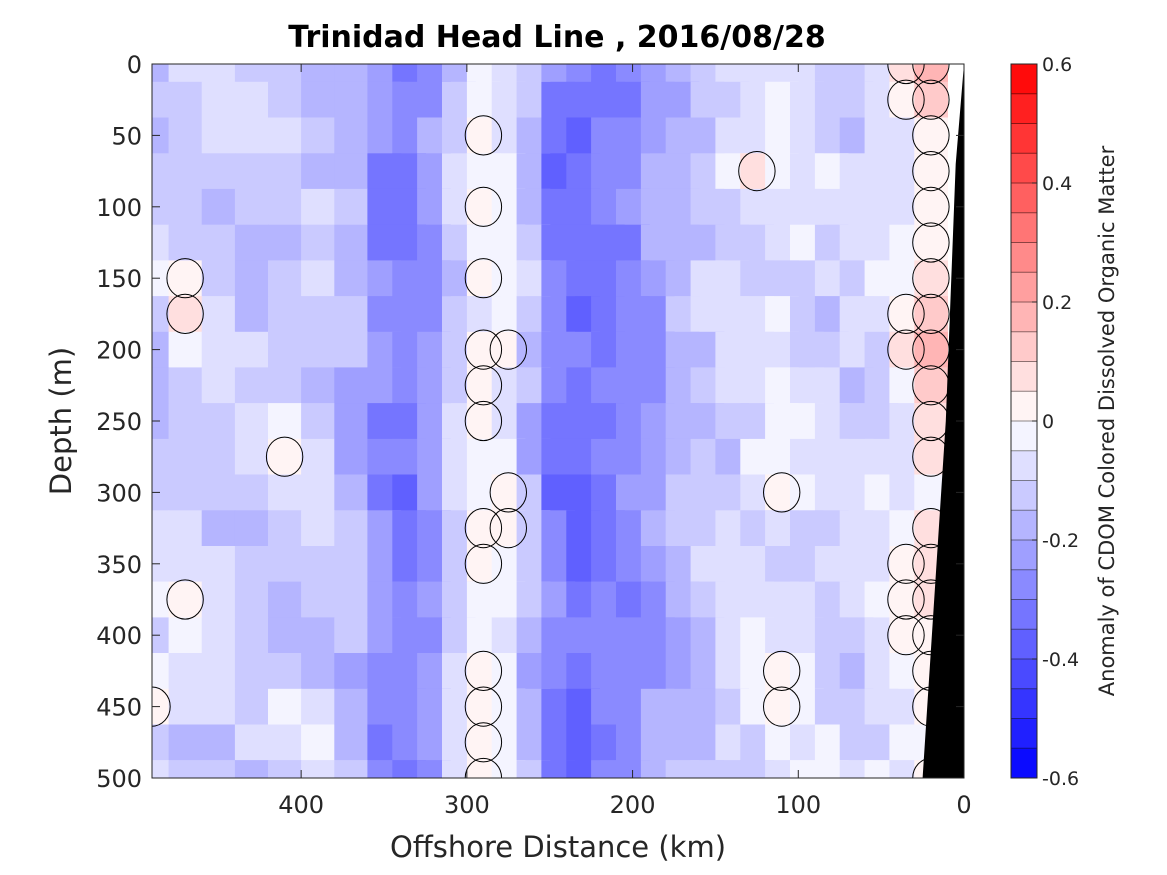 This screenshot has height=875, width=1167. Describe the element at coordinates (943, 421) in the screenshot. I see `bathymetry-seafloor` at that location.